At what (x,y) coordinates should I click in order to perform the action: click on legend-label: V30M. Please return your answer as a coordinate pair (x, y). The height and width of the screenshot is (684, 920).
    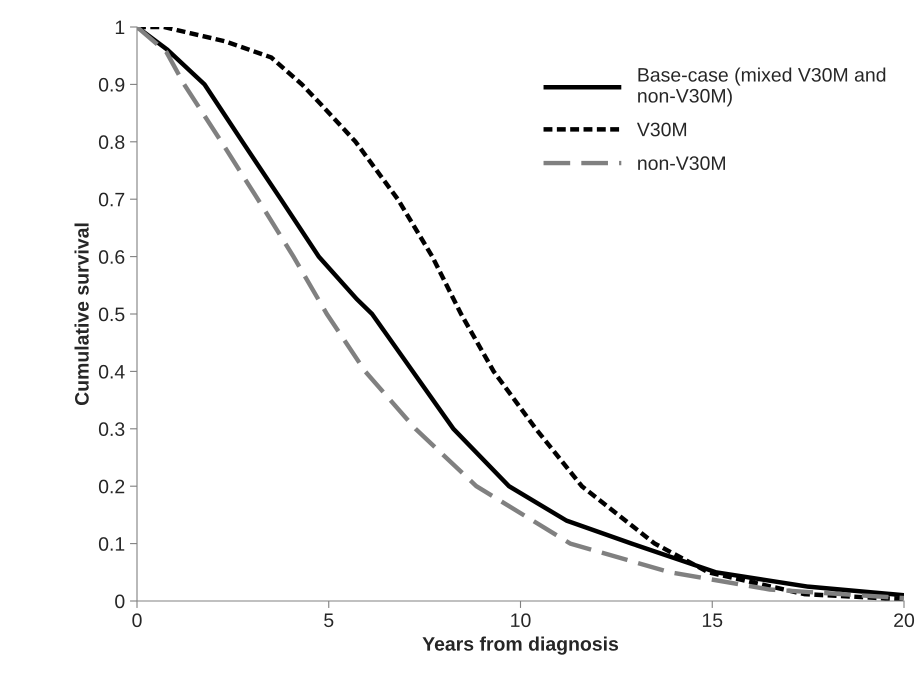
    Looking at the image, I should click on (661, 129).